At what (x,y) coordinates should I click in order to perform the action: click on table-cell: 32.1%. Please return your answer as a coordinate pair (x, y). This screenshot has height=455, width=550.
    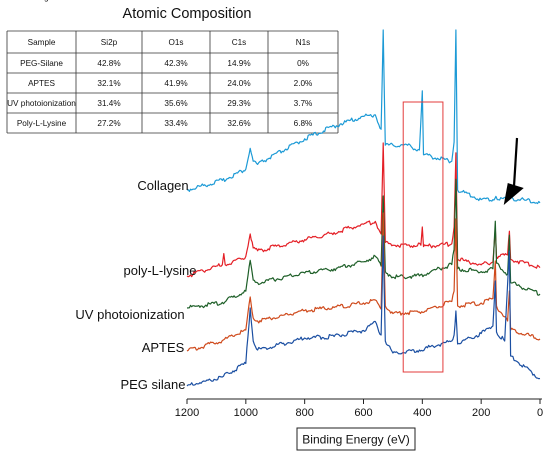
    Looking at the image, I should click on (108, 83).